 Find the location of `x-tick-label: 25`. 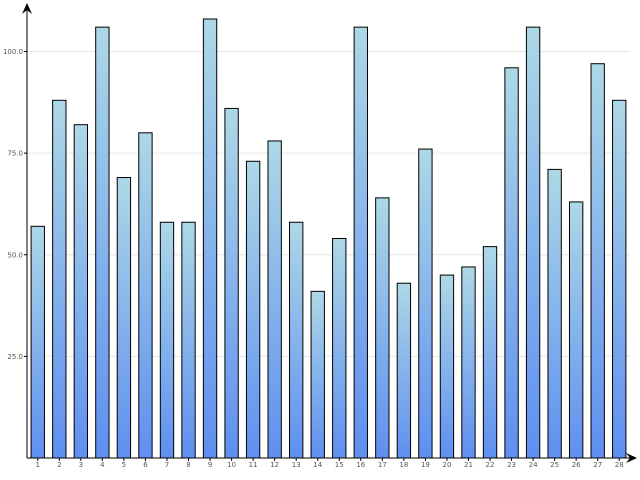

x-tick-label: 25 is located at coordinates (554, 465).